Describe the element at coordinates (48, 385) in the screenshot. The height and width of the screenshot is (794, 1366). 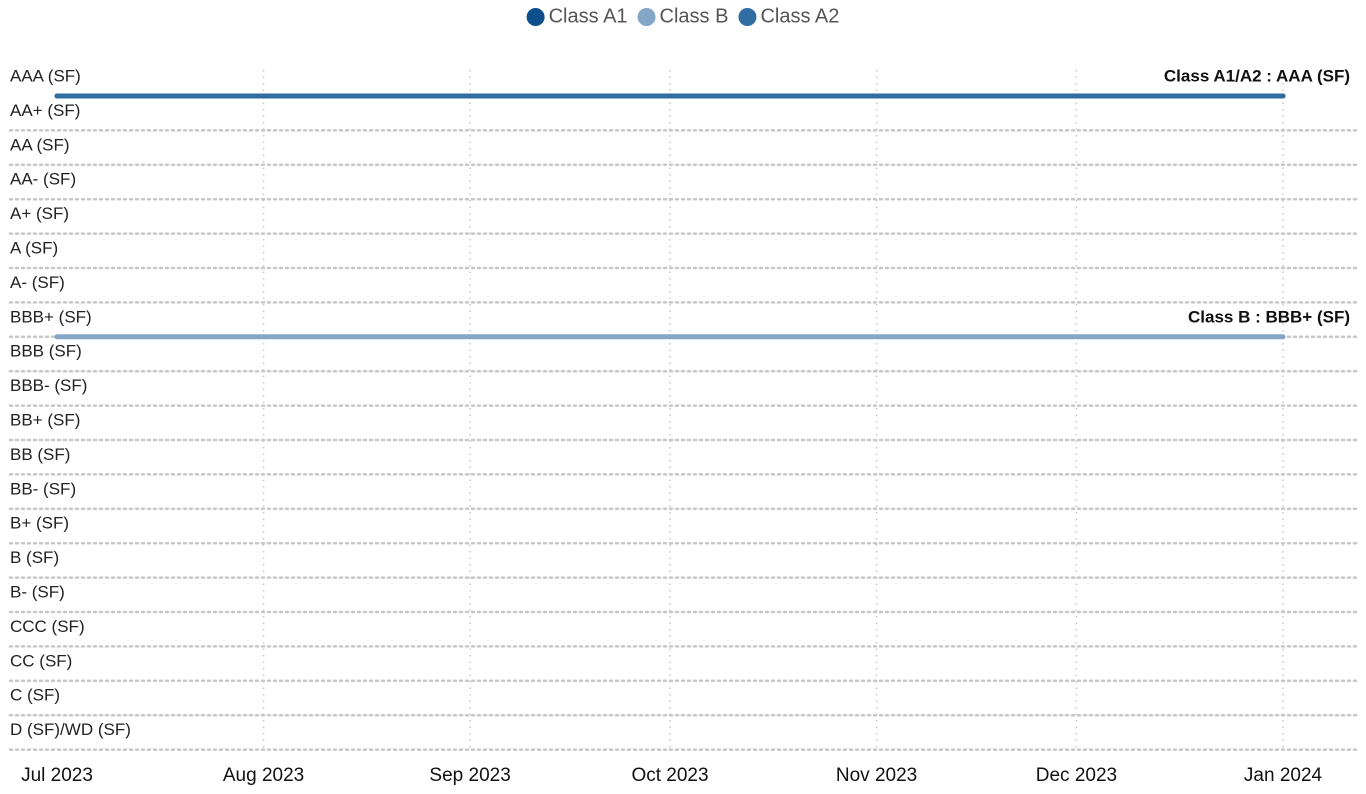
I see `y-tick-label: BBB- (SF)` at that location.